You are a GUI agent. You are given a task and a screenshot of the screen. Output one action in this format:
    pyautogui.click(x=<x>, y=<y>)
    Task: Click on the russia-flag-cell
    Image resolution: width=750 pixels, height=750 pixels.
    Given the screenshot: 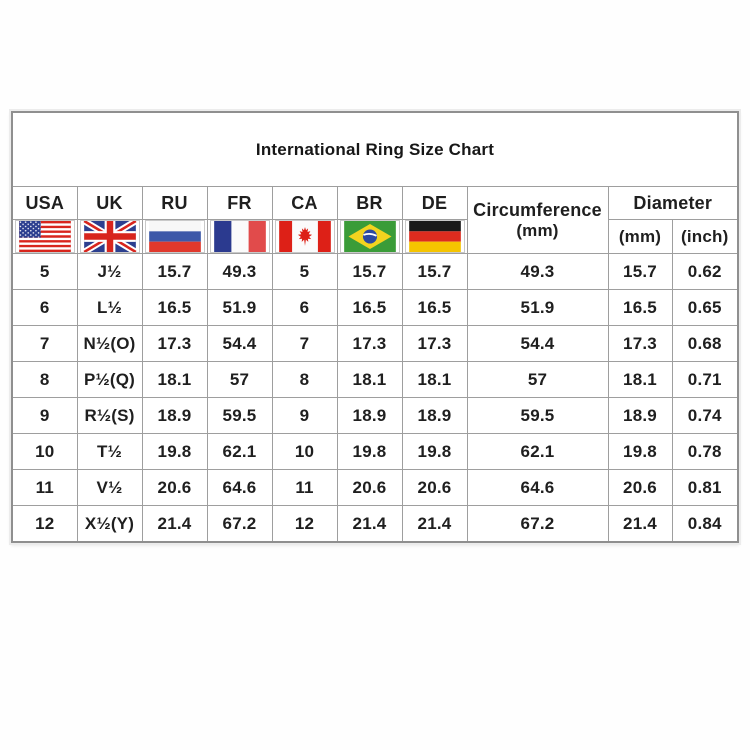 What is the action you would take?
    pyautogui.click(x=174, y=236)
    